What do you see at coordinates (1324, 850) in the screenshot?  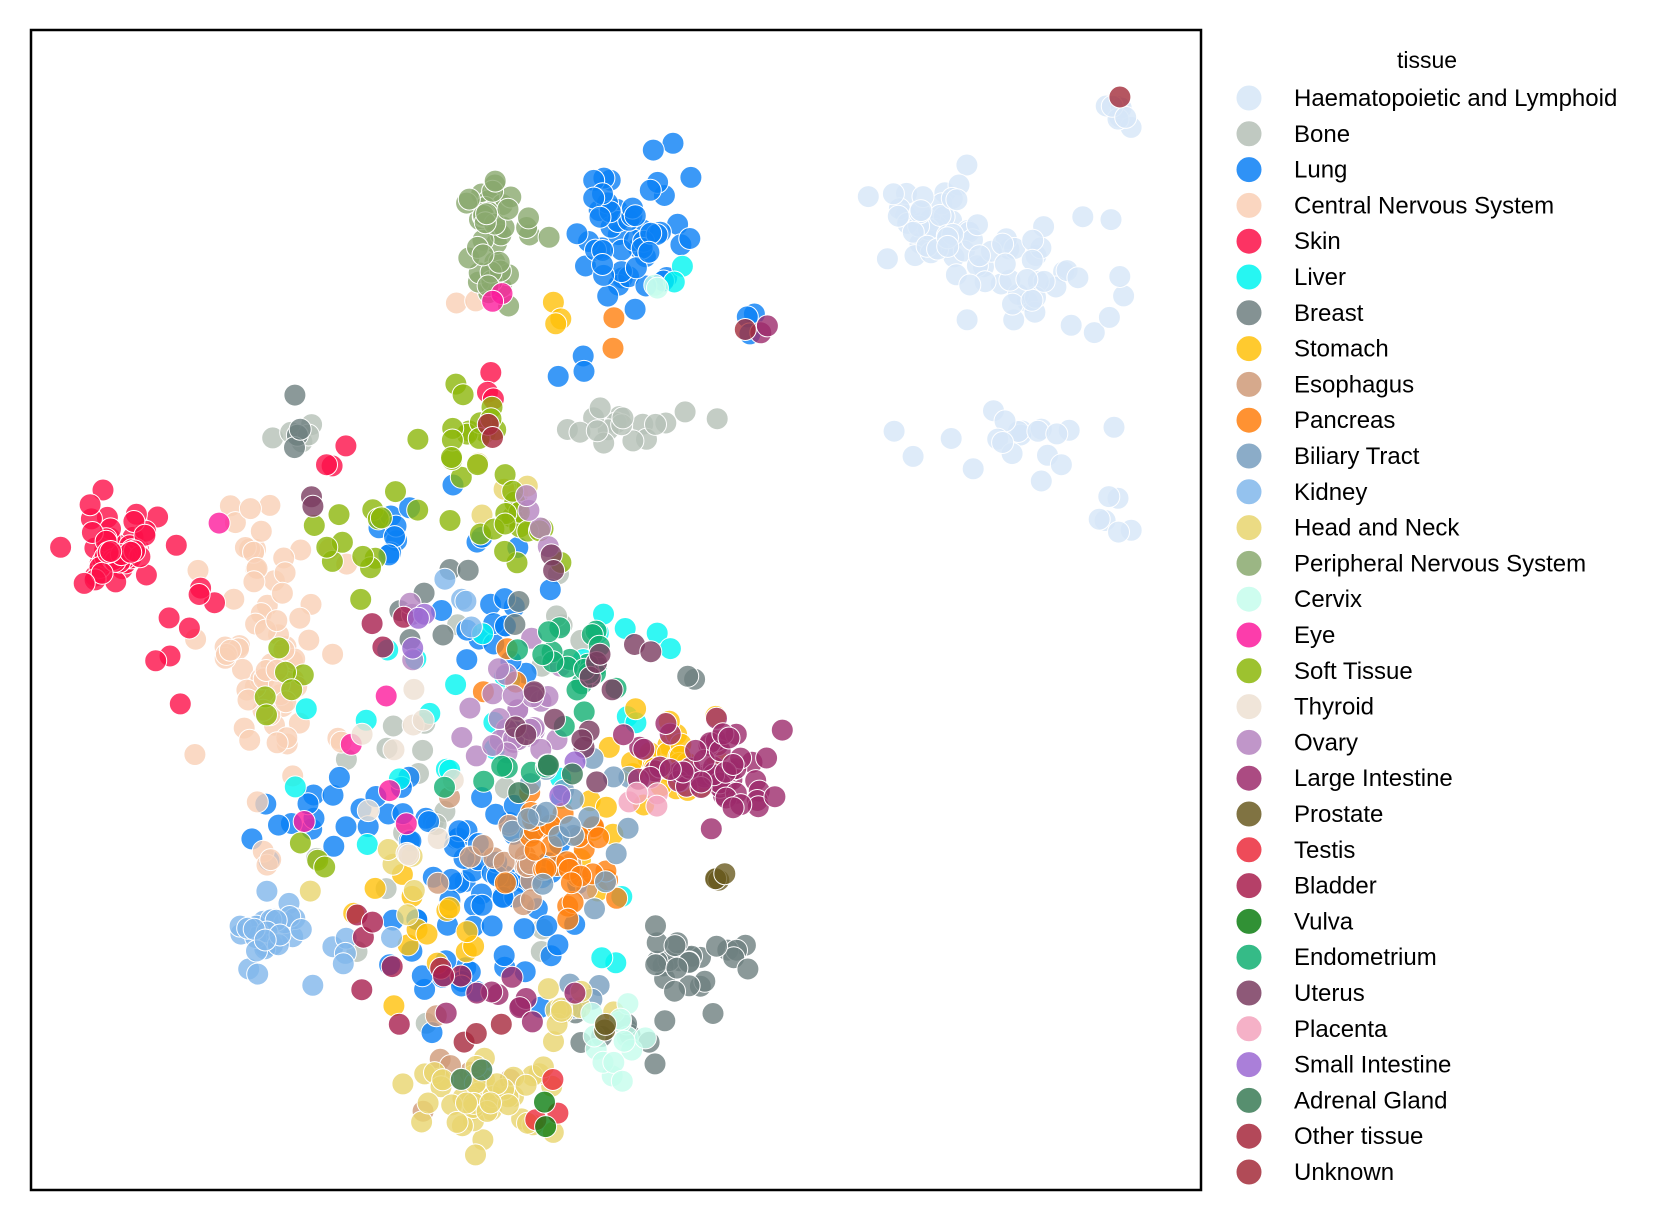 I see `legend-label: Testis` at bounding box center [1324, 850].